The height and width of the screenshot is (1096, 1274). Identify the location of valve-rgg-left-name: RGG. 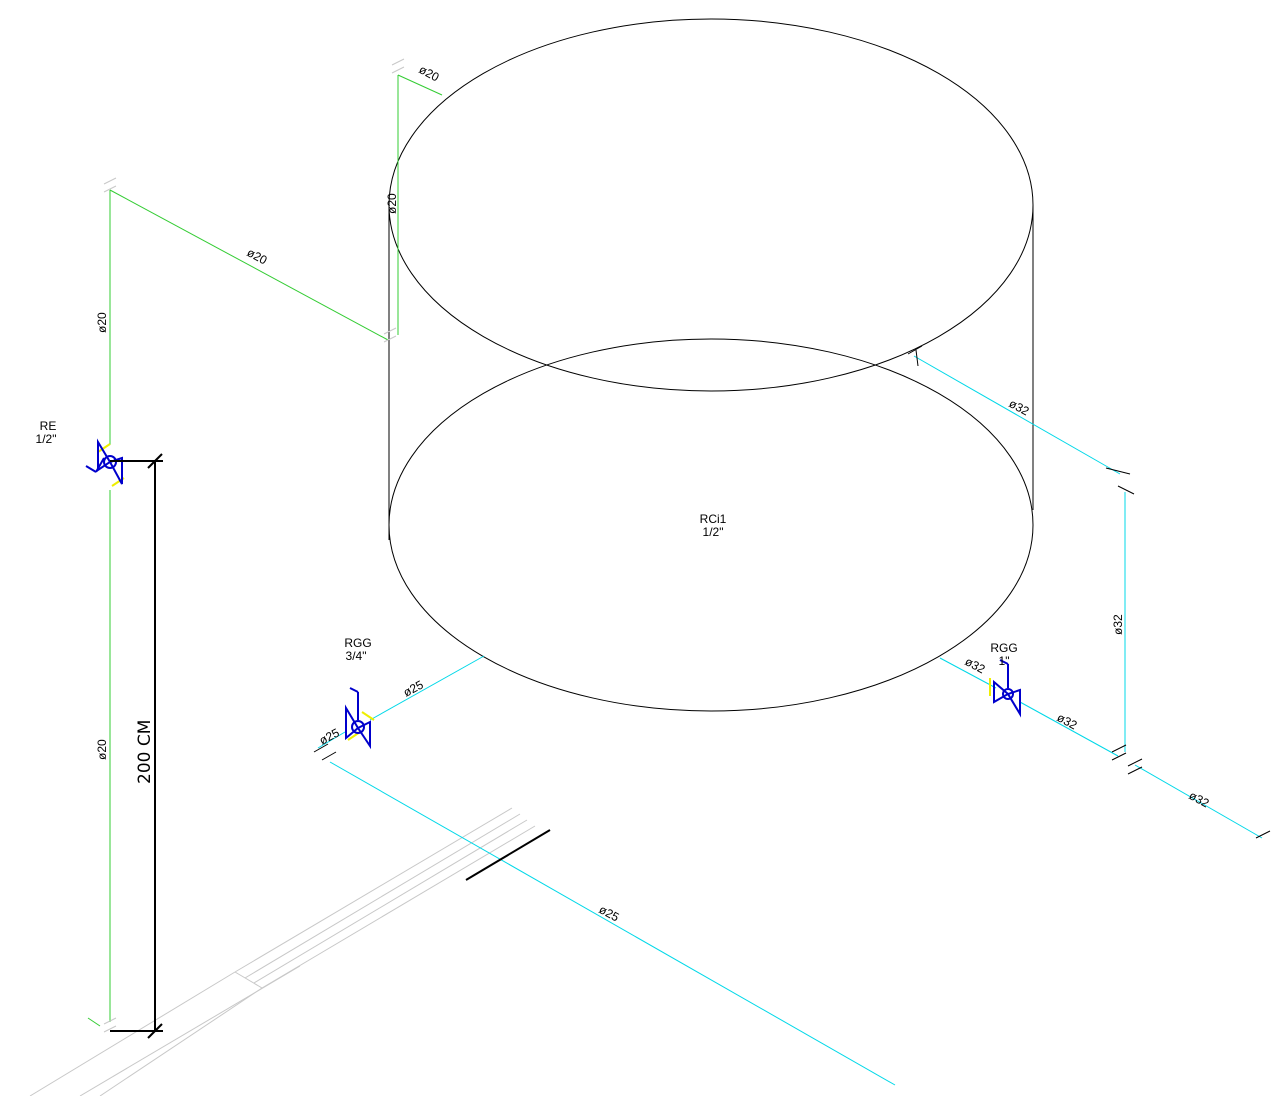
(357, 643).